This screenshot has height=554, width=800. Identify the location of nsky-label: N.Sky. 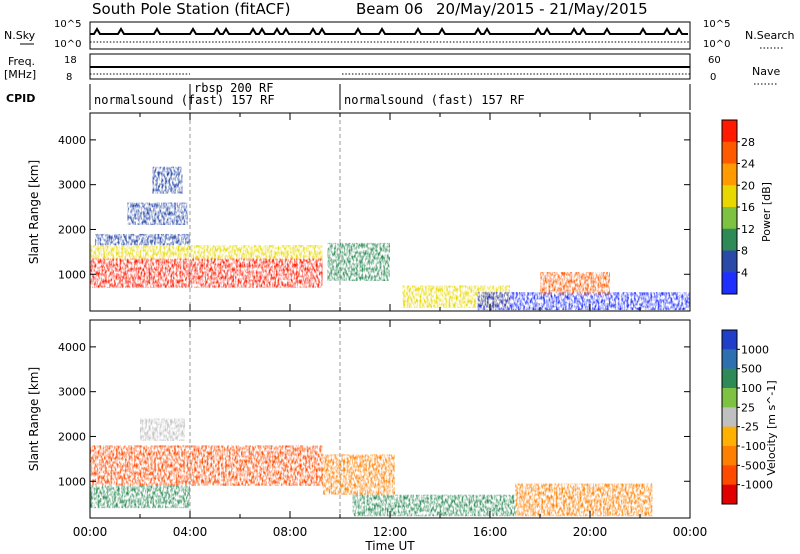
(20, 35).